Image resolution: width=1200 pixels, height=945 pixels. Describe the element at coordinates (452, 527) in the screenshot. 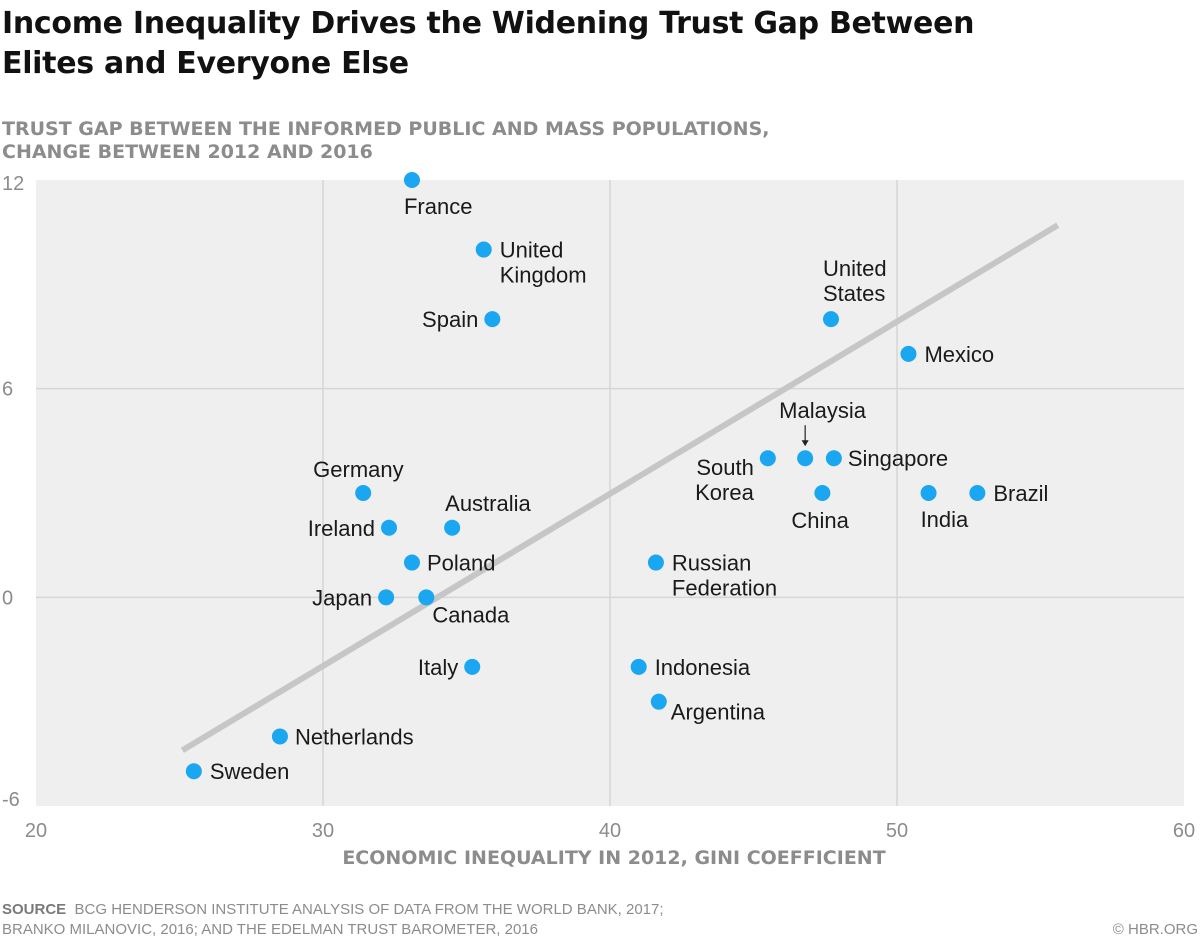

I see `point-australia` at that location.